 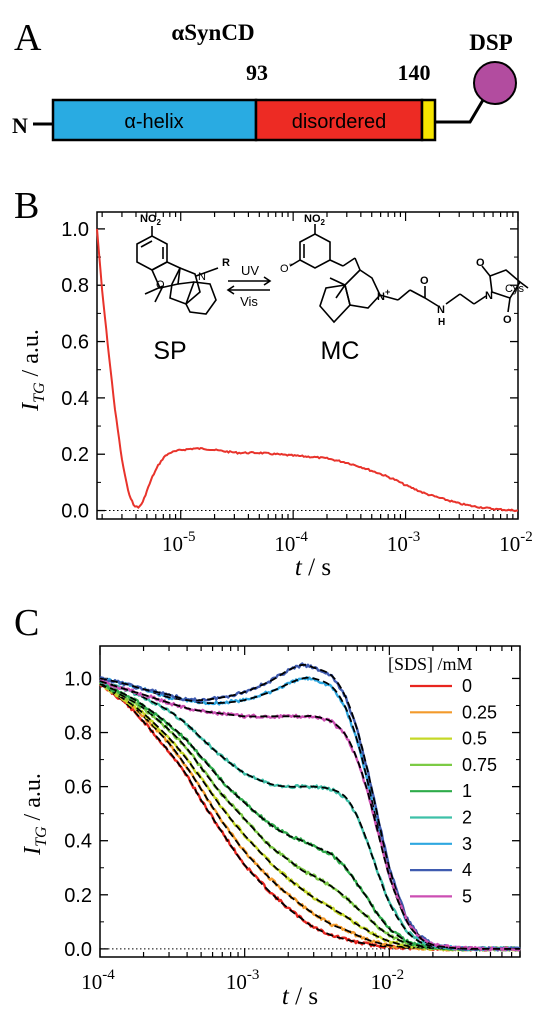 What do you see at coordinates (75, 230) in the screenshot?
I see `panel-b-ytick-label: 1.0` at bounding box center [75, 230].